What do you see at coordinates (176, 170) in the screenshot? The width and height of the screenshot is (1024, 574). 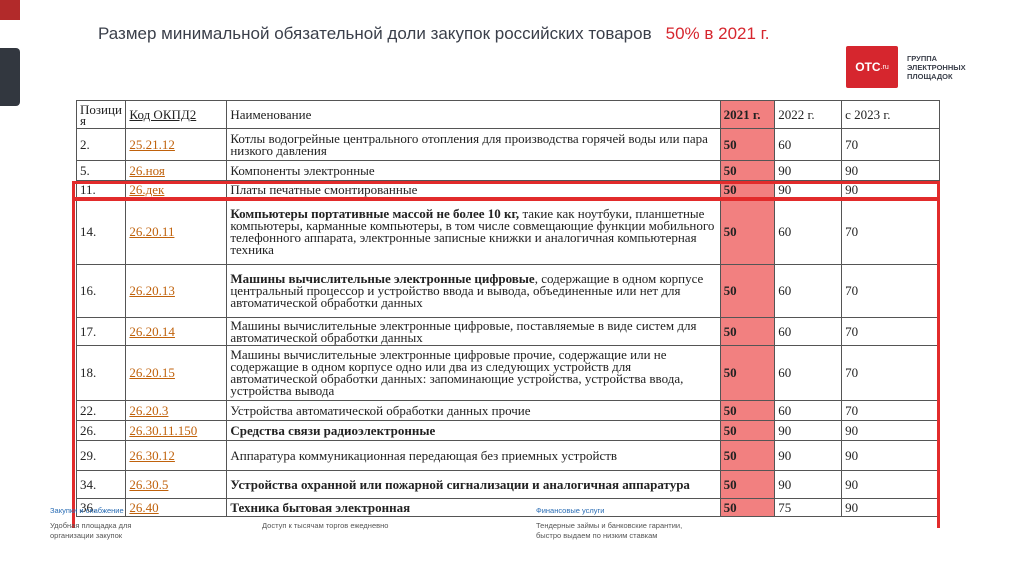 I see `okpd-code-link: 26.ноя` at bounding box center [176, 170].